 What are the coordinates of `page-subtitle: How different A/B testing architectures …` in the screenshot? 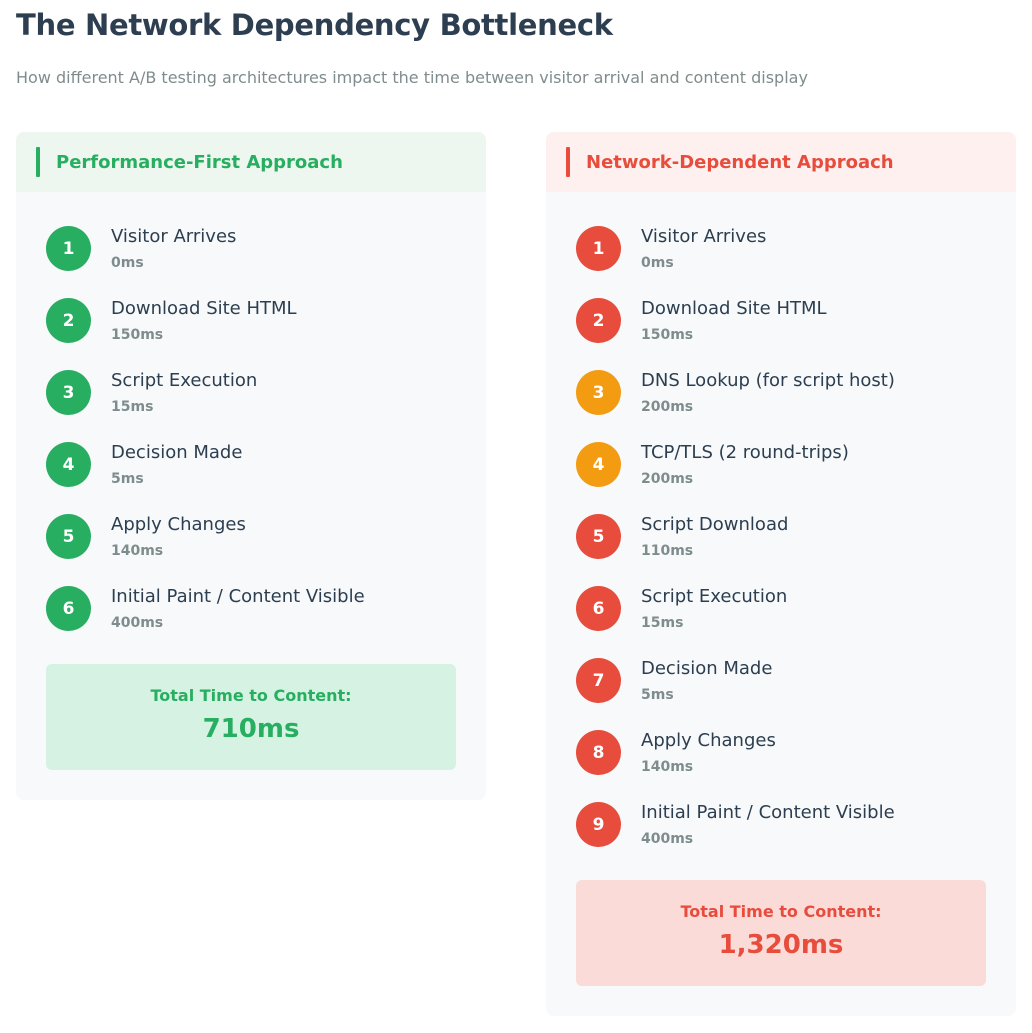 It's located at (412, 77).